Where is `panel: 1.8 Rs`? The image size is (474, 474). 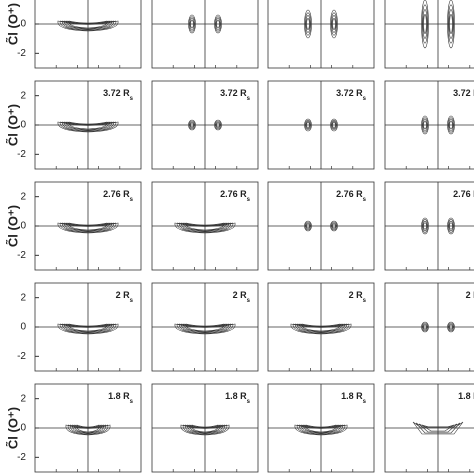
panel: 1.8 Rs is located at coordinates (88, 428).